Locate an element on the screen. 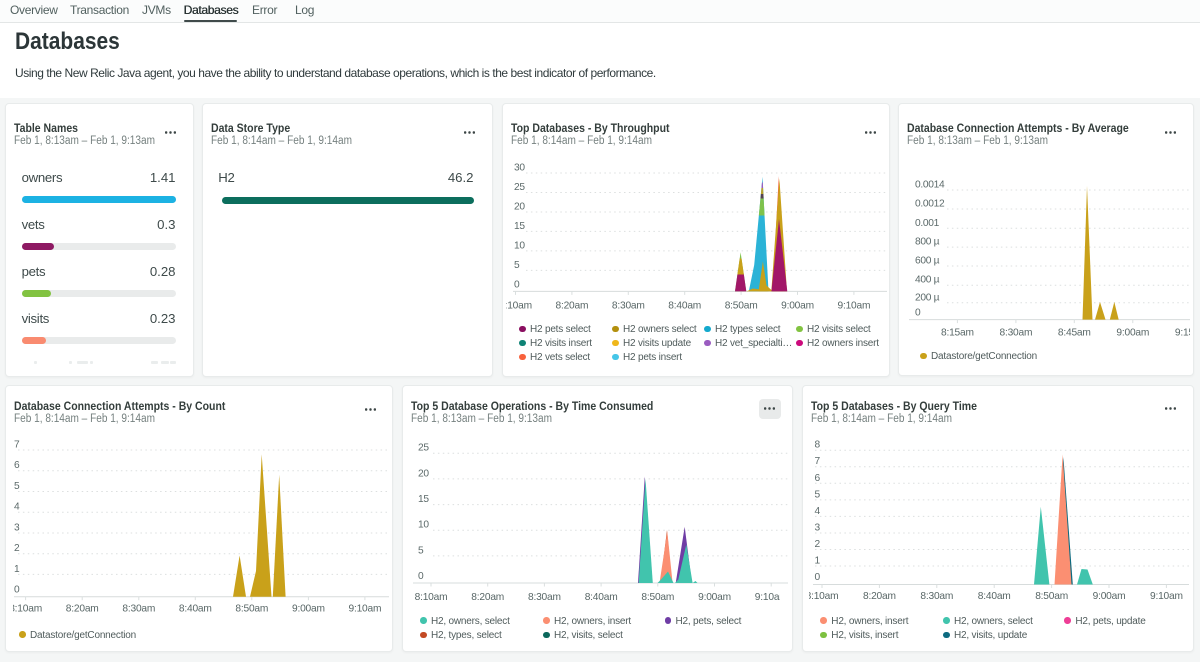 The width and height of the screenshot is (1200, 662). svg-text: 800 µ is located at coordinates (927, 242).